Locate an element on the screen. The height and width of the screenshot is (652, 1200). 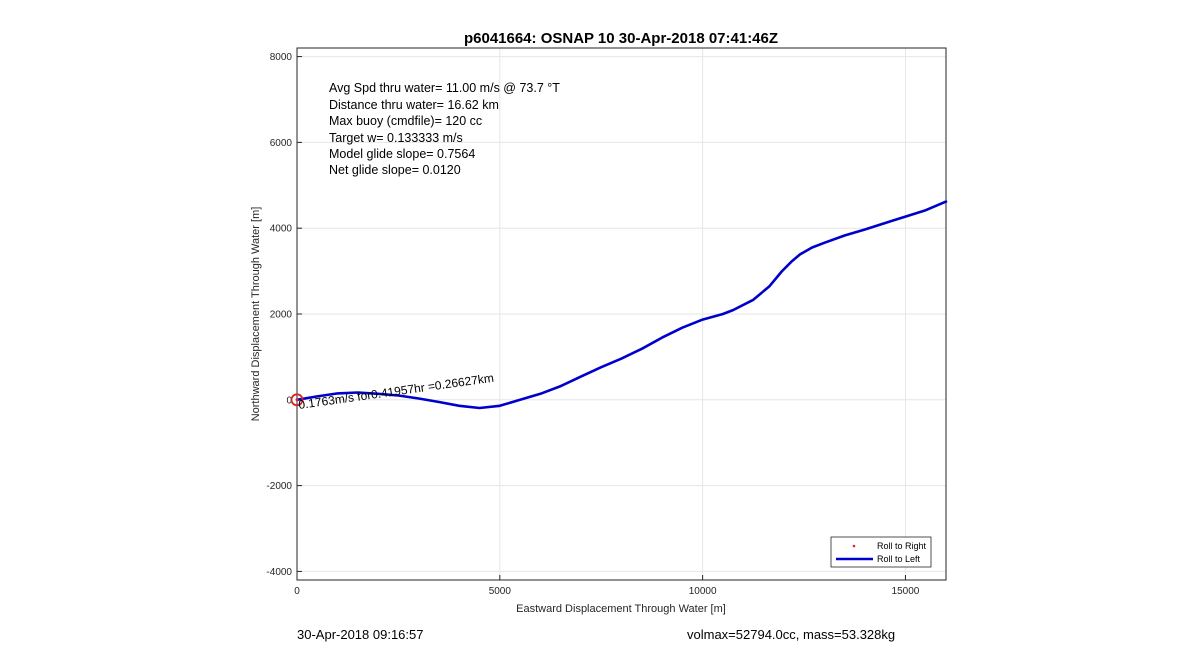
x-tick-label: 10000 is located at coordinates (703, 591).